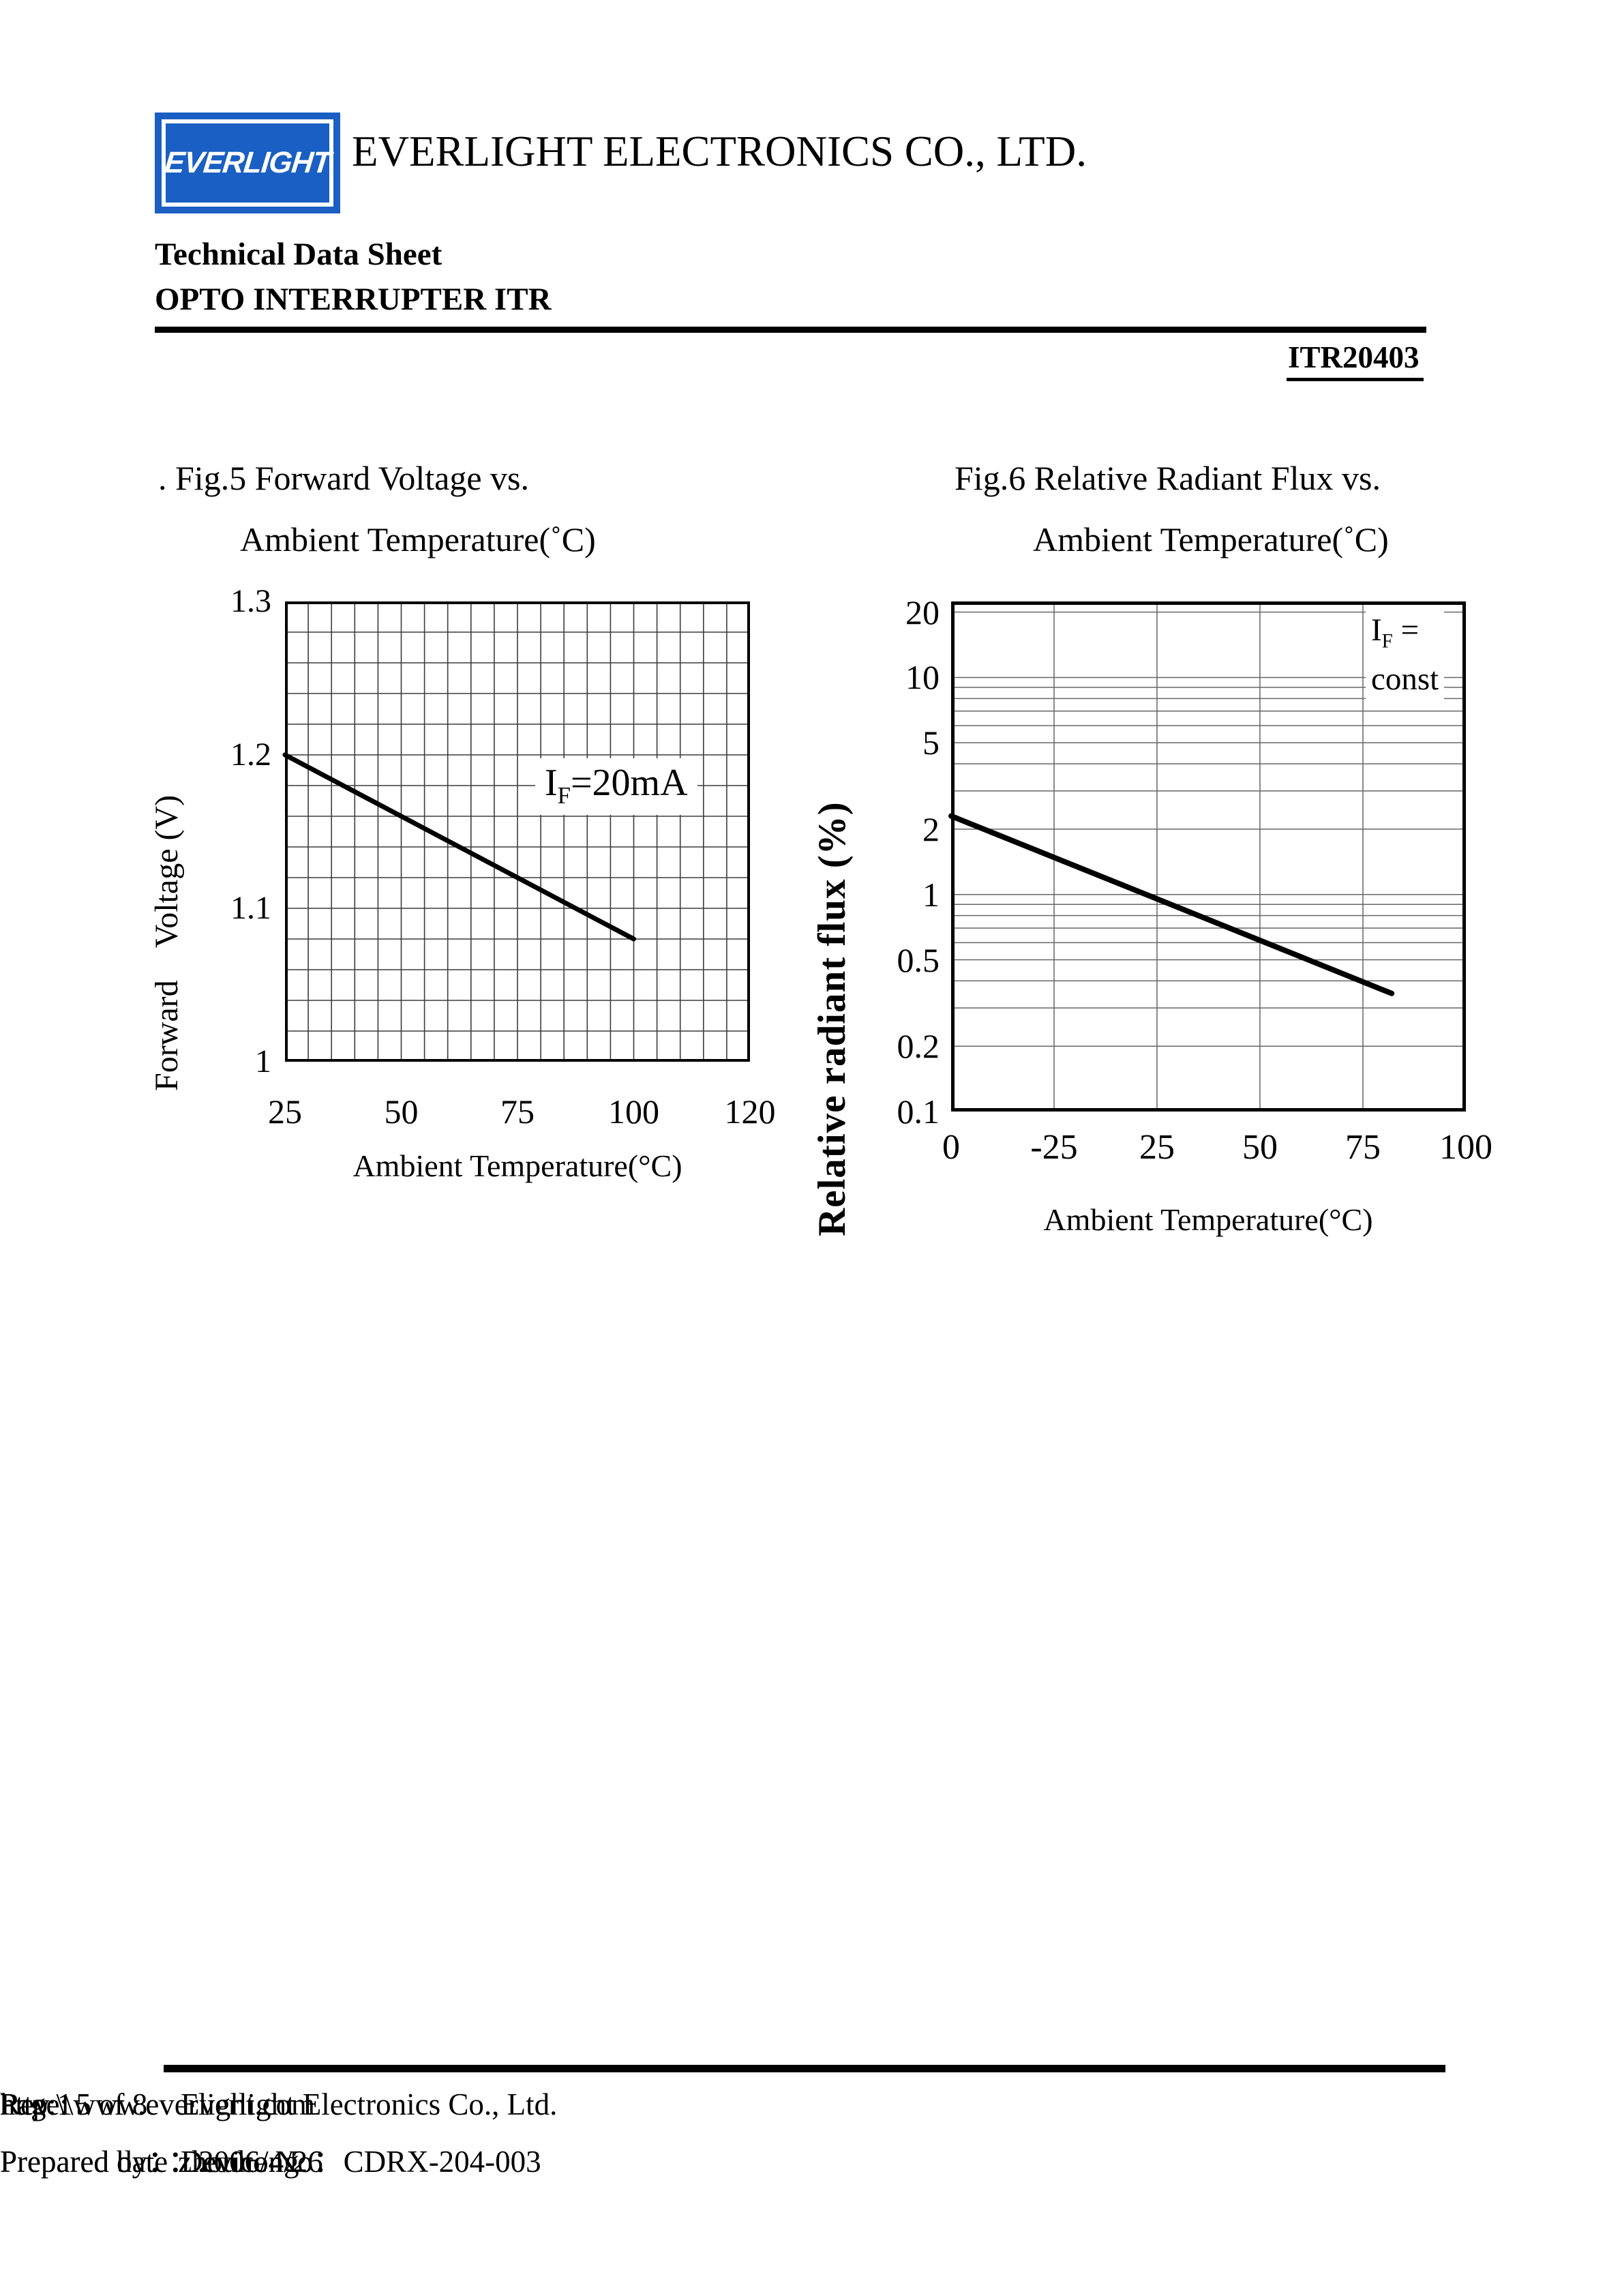 Image resolution: width=1622 pixels, height=2296 pixels. Describe the element at coordinates (750, 1112) in the screenshot. I see `fig5-x-tick-label: 120` at that location.